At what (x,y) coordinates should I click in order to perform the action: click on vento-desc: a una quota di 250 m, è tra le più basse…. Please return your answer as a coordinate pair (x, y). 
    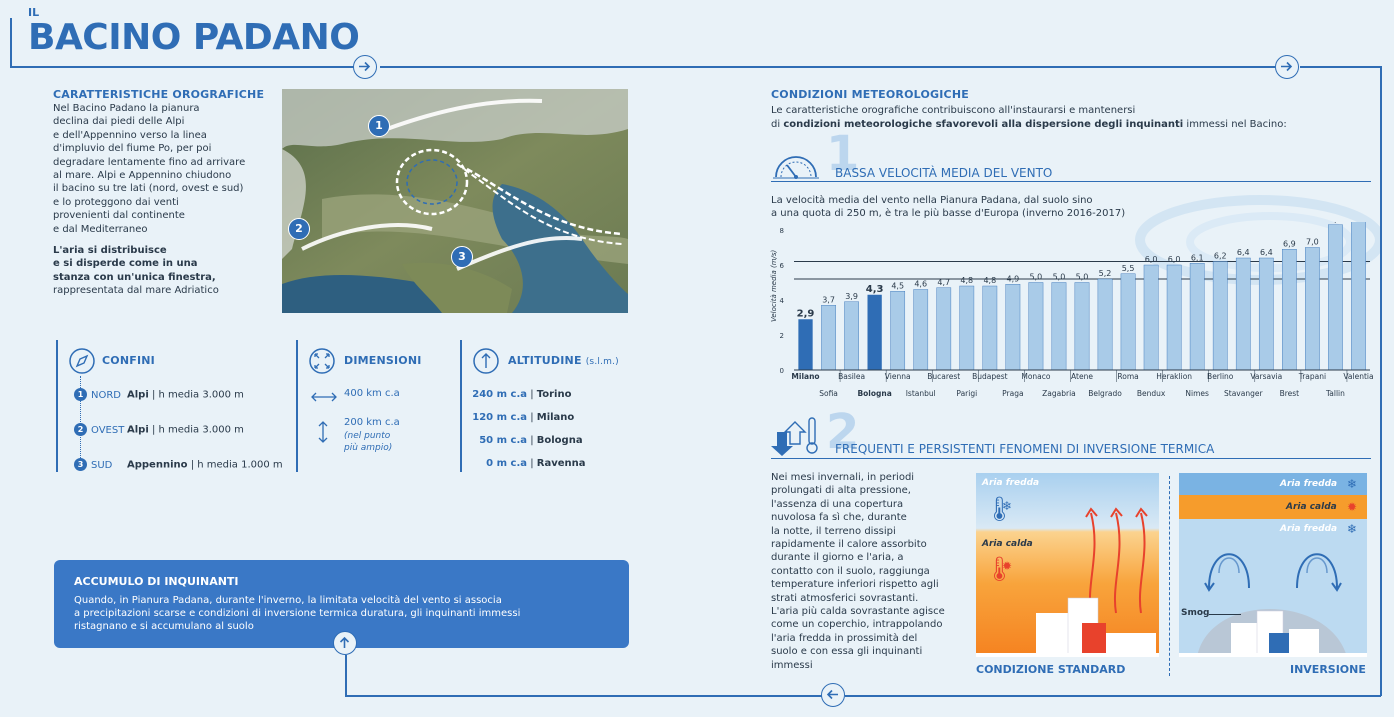
    Looking at the image, I should click on (948, 213).